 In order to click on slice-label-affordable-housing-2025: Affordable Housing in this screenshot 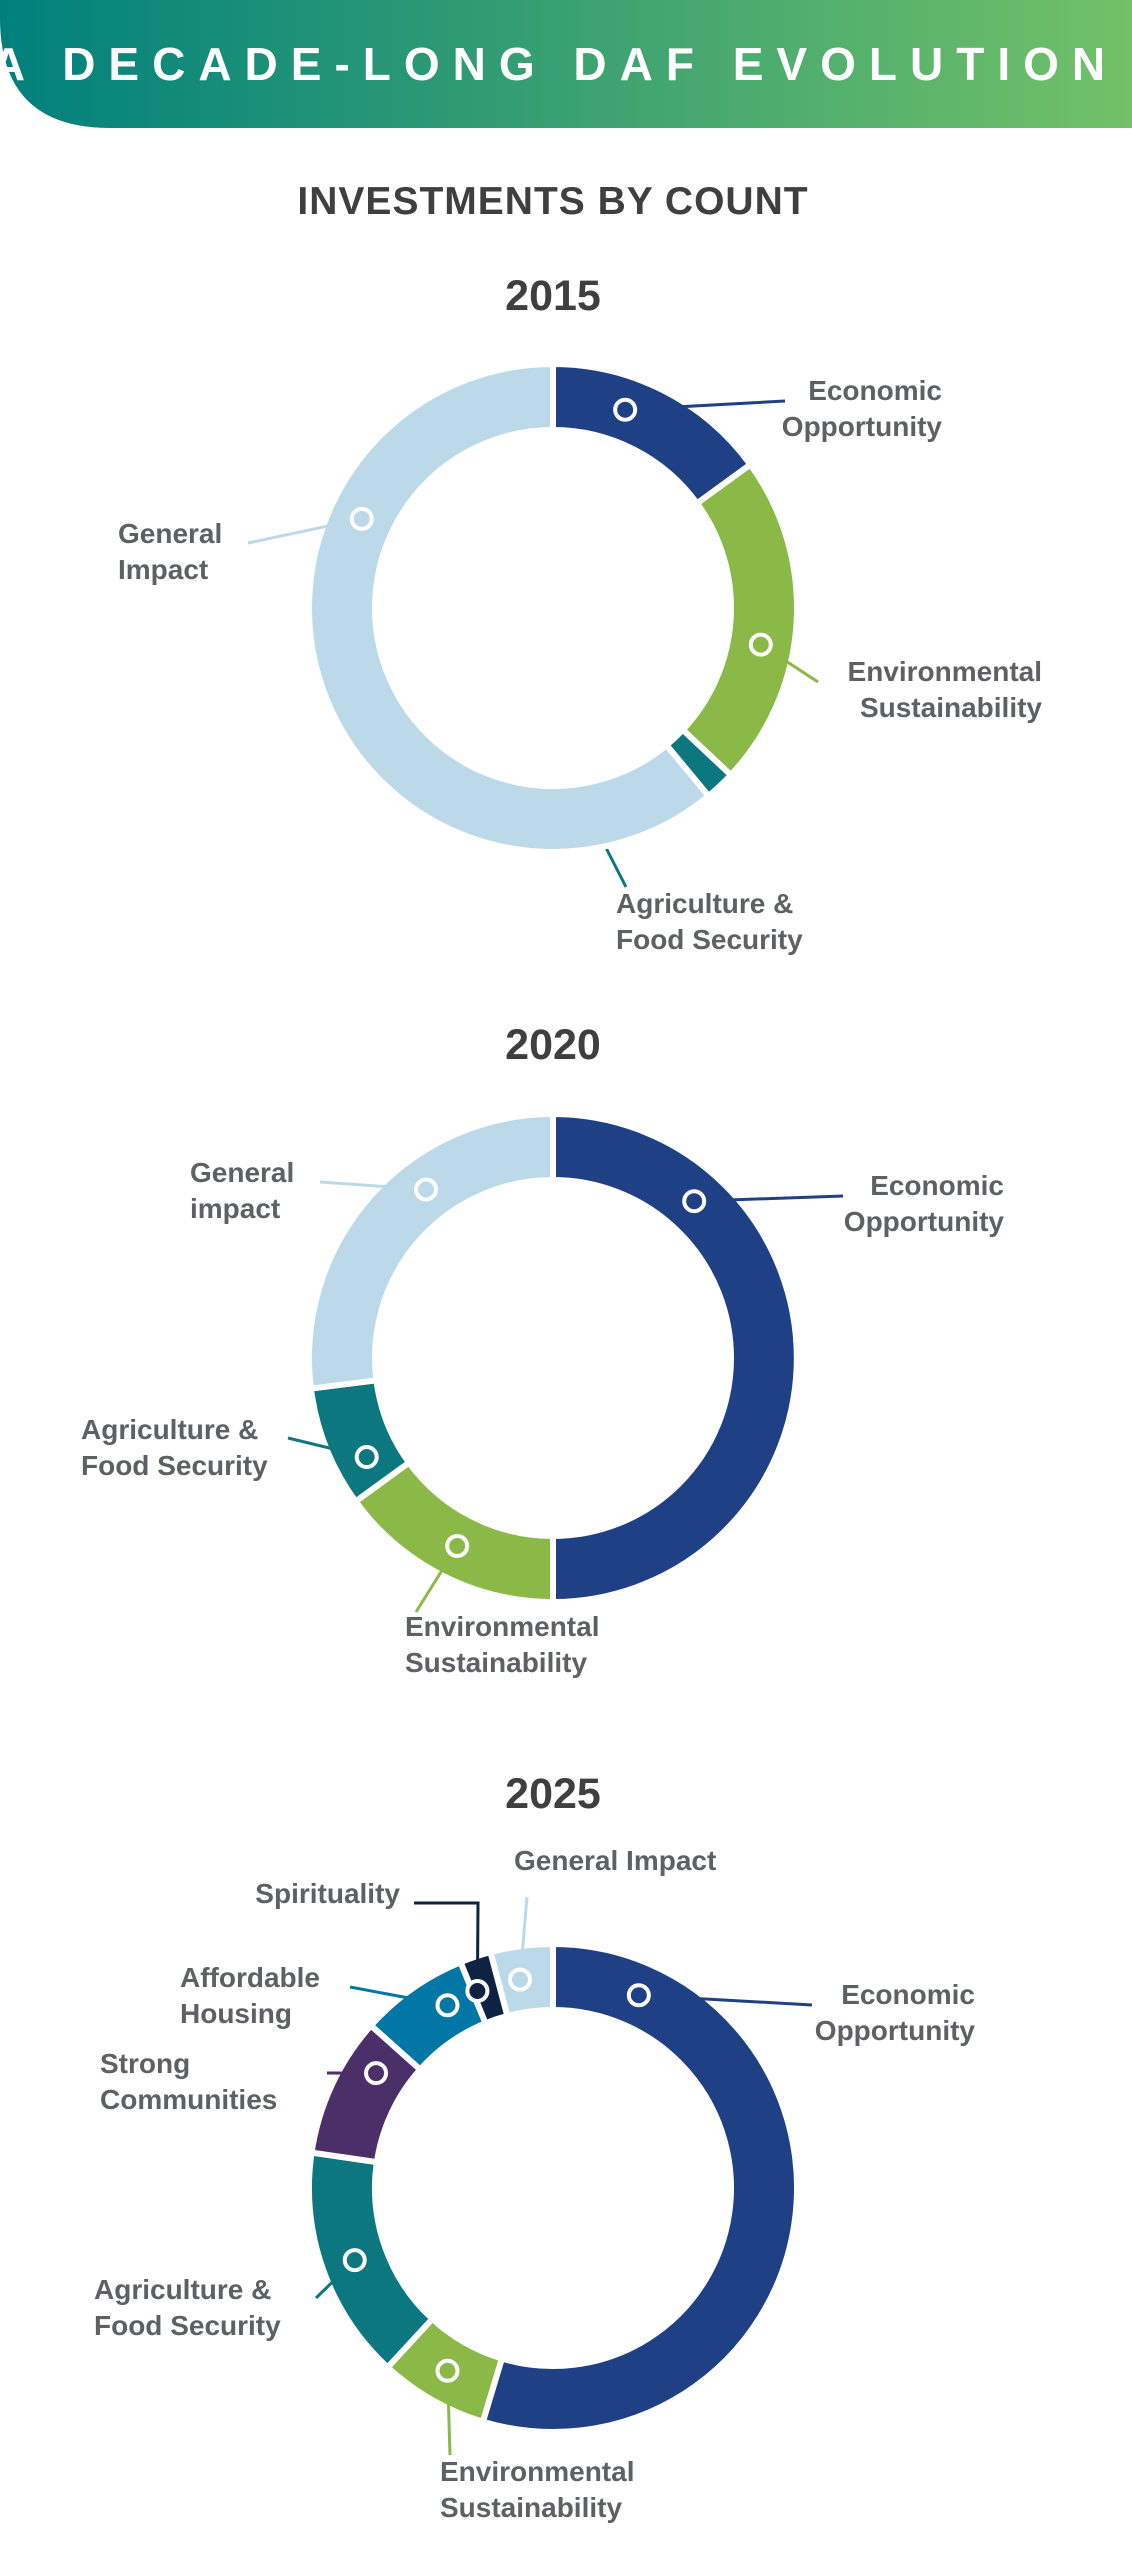, I will do `click(250, 1995)`.